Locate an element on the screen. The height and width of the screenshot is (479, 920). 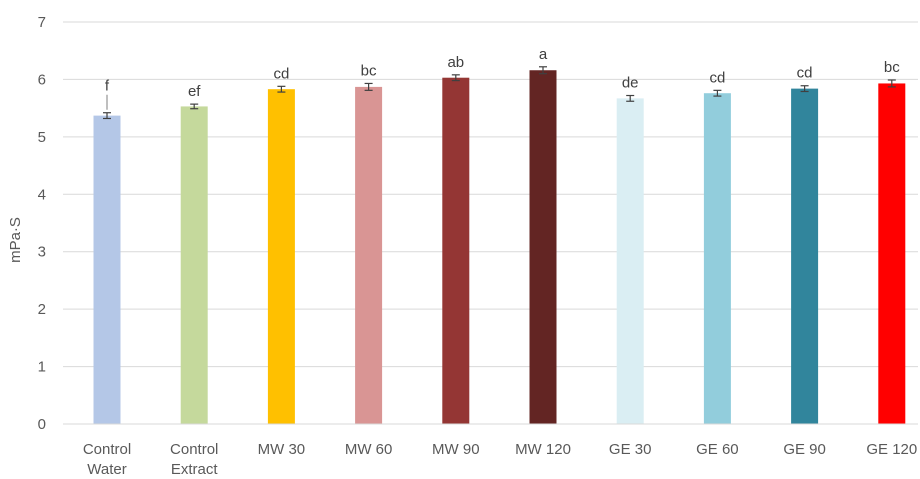
x-tick-label: Extract is located at coordinates (195, 469).